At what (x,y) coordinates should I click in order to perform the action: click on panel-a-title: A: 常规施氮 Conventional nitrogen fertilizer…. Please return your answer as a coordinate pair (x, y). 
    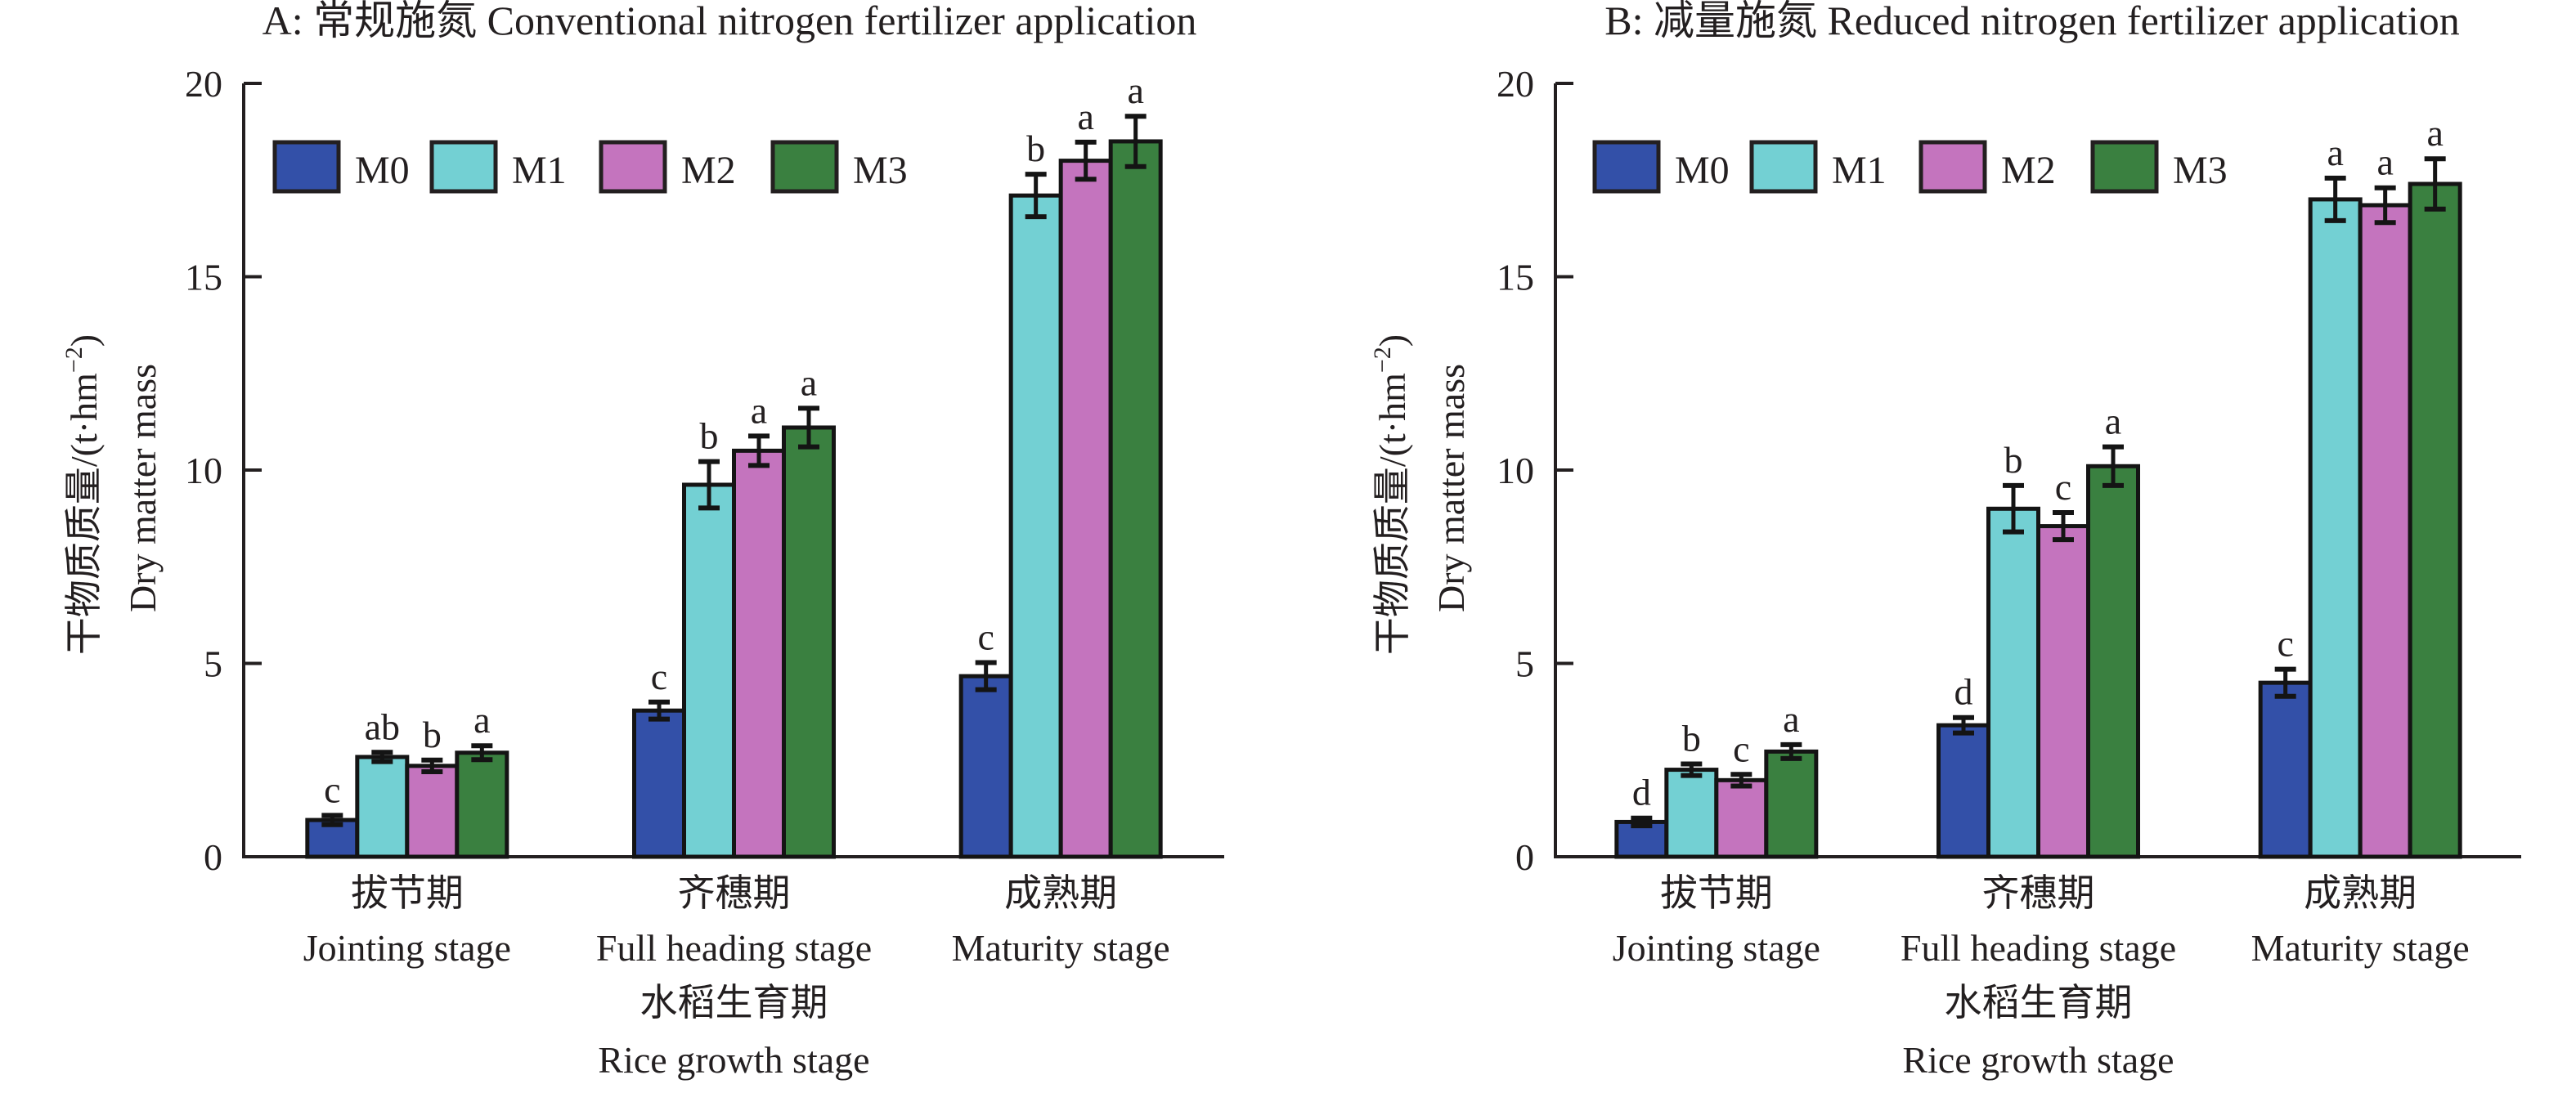
    Looking at the image, I should click on (730, 21).